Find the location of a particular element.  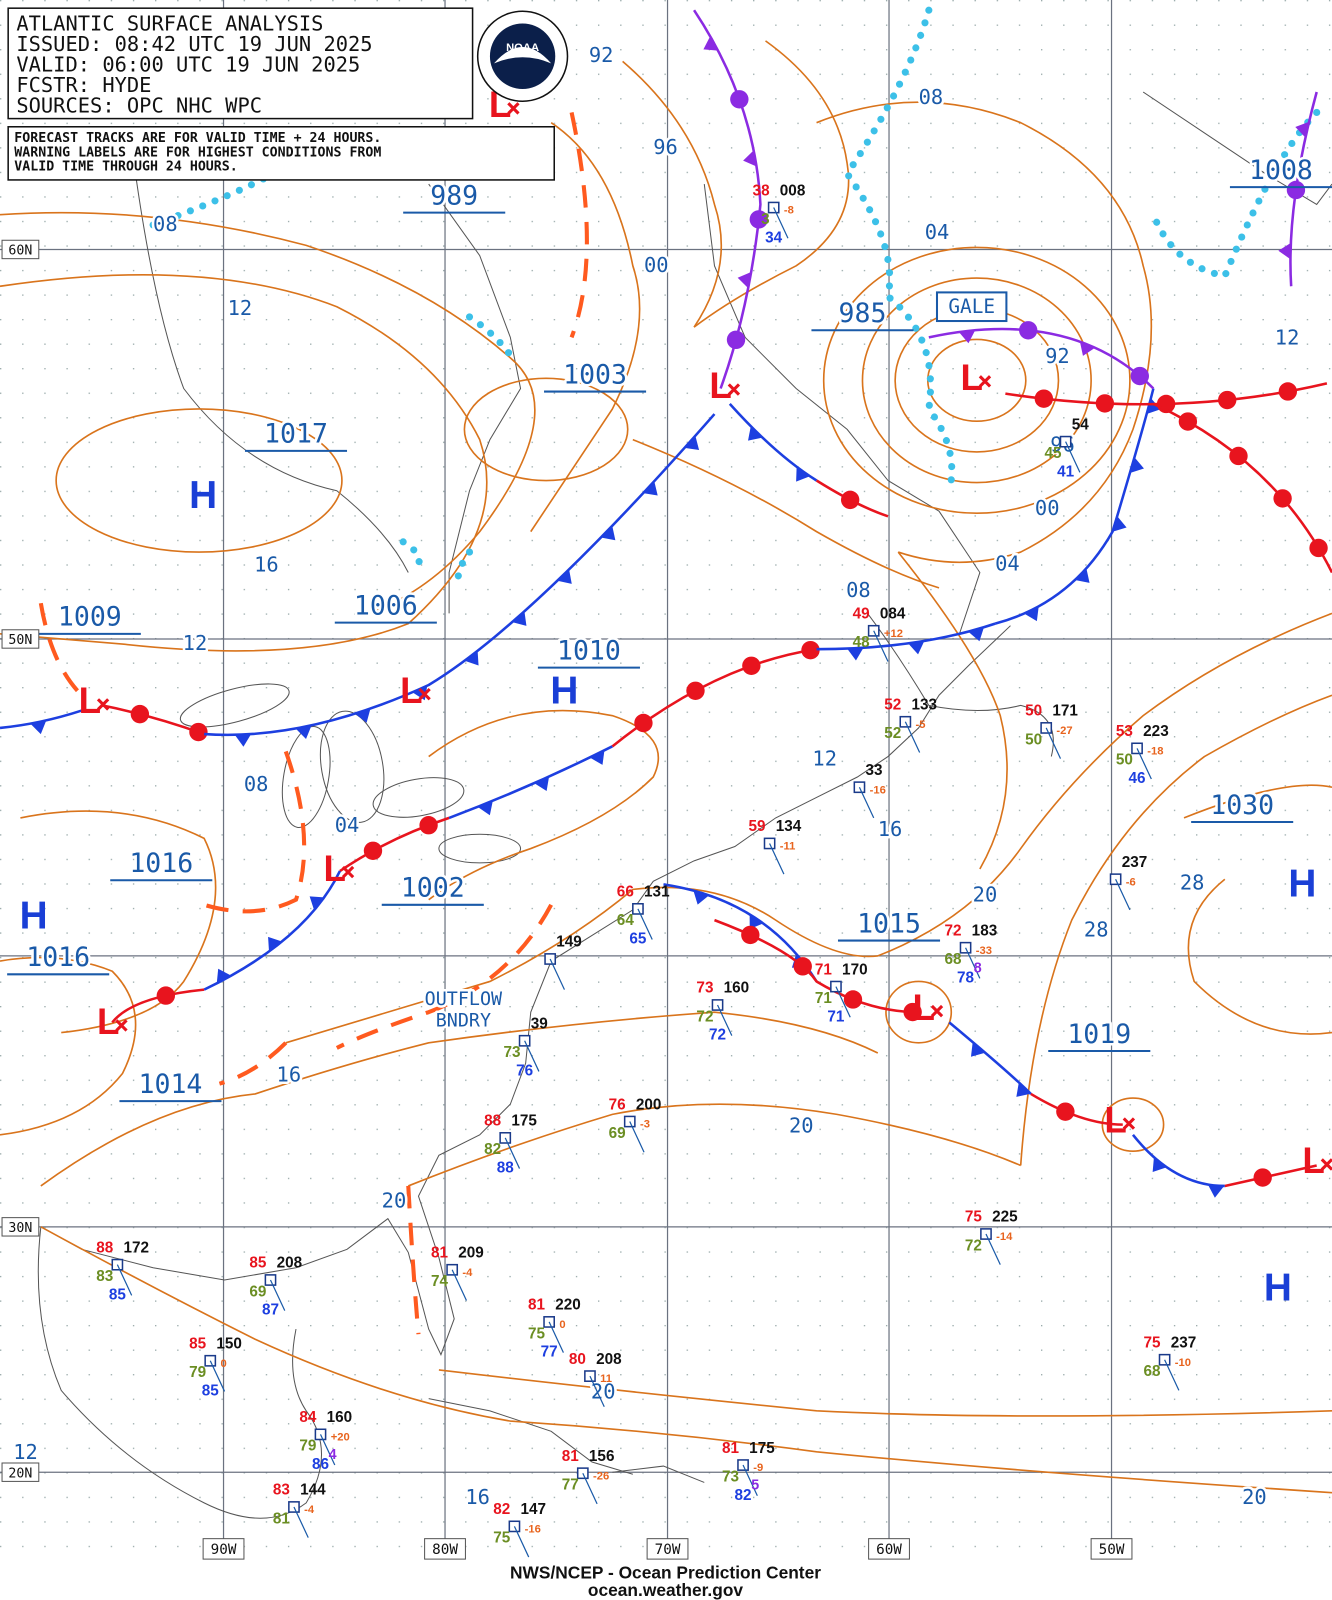

station-p: 008 is located at coordinates (793, 190).